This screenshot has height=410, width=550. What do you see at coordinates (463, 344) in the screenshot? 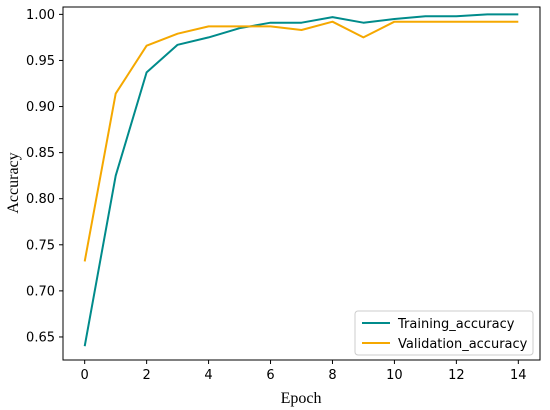
I see `legend-label-validation: Validation_accuracy` at bounding box center [463, 344].